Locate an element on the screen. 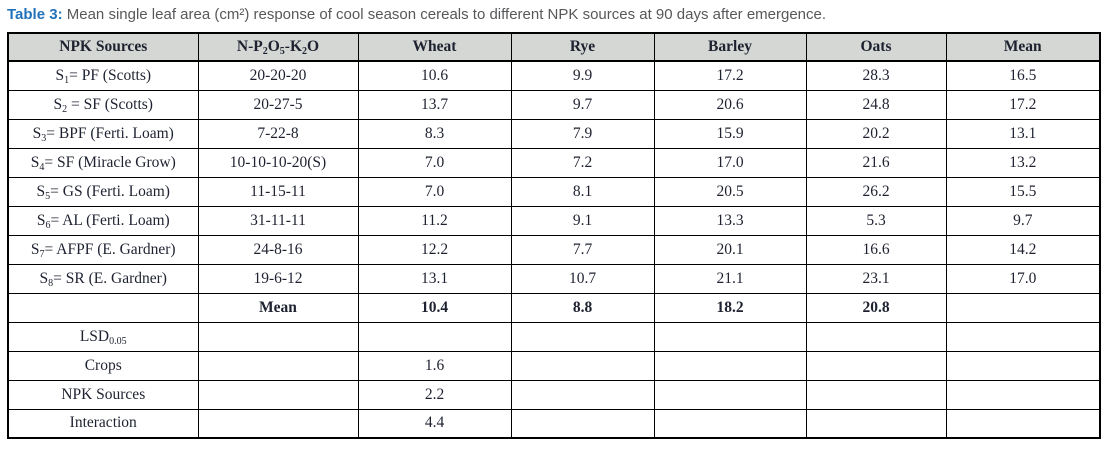 Image resolution: width=1106 pixels, height=475 pixels. oats-value-cell: 20.2 is located at coordinates (876, 133).